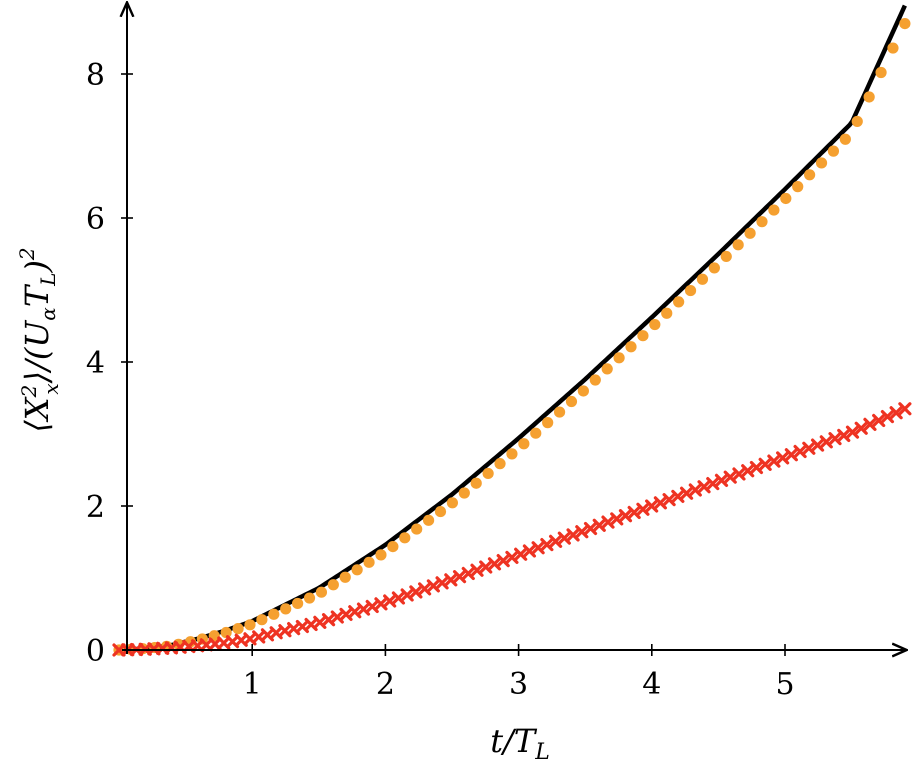 Image resolution: width=914 pixels, height=778 pixels. What do you see at coordinates (784, 684) in the screenshot?
I see `x-tick-label: 5` at bounding box center [784, 684].